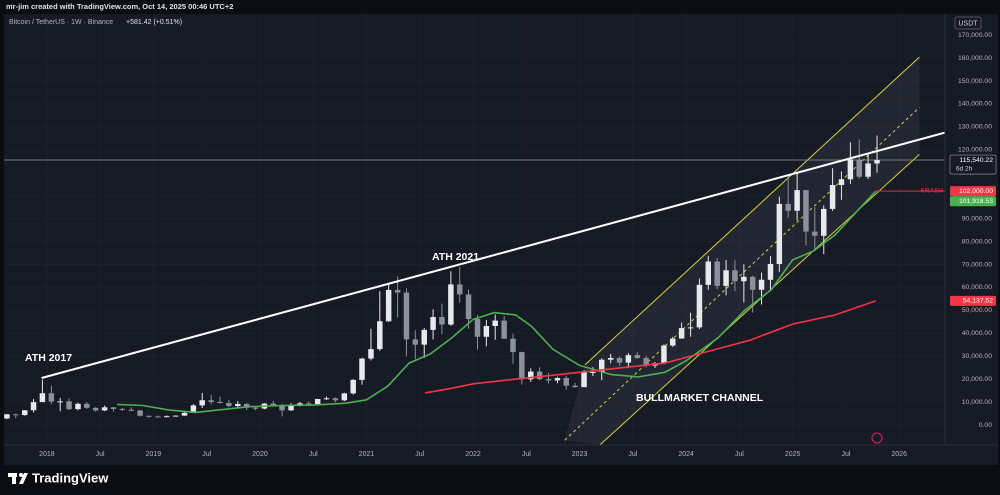 The width and height of the screenshot is (1000, 495). Describe the element at coordinates (367, 454) in the screenshot. I see `x-tick-label: 2021` at that location.